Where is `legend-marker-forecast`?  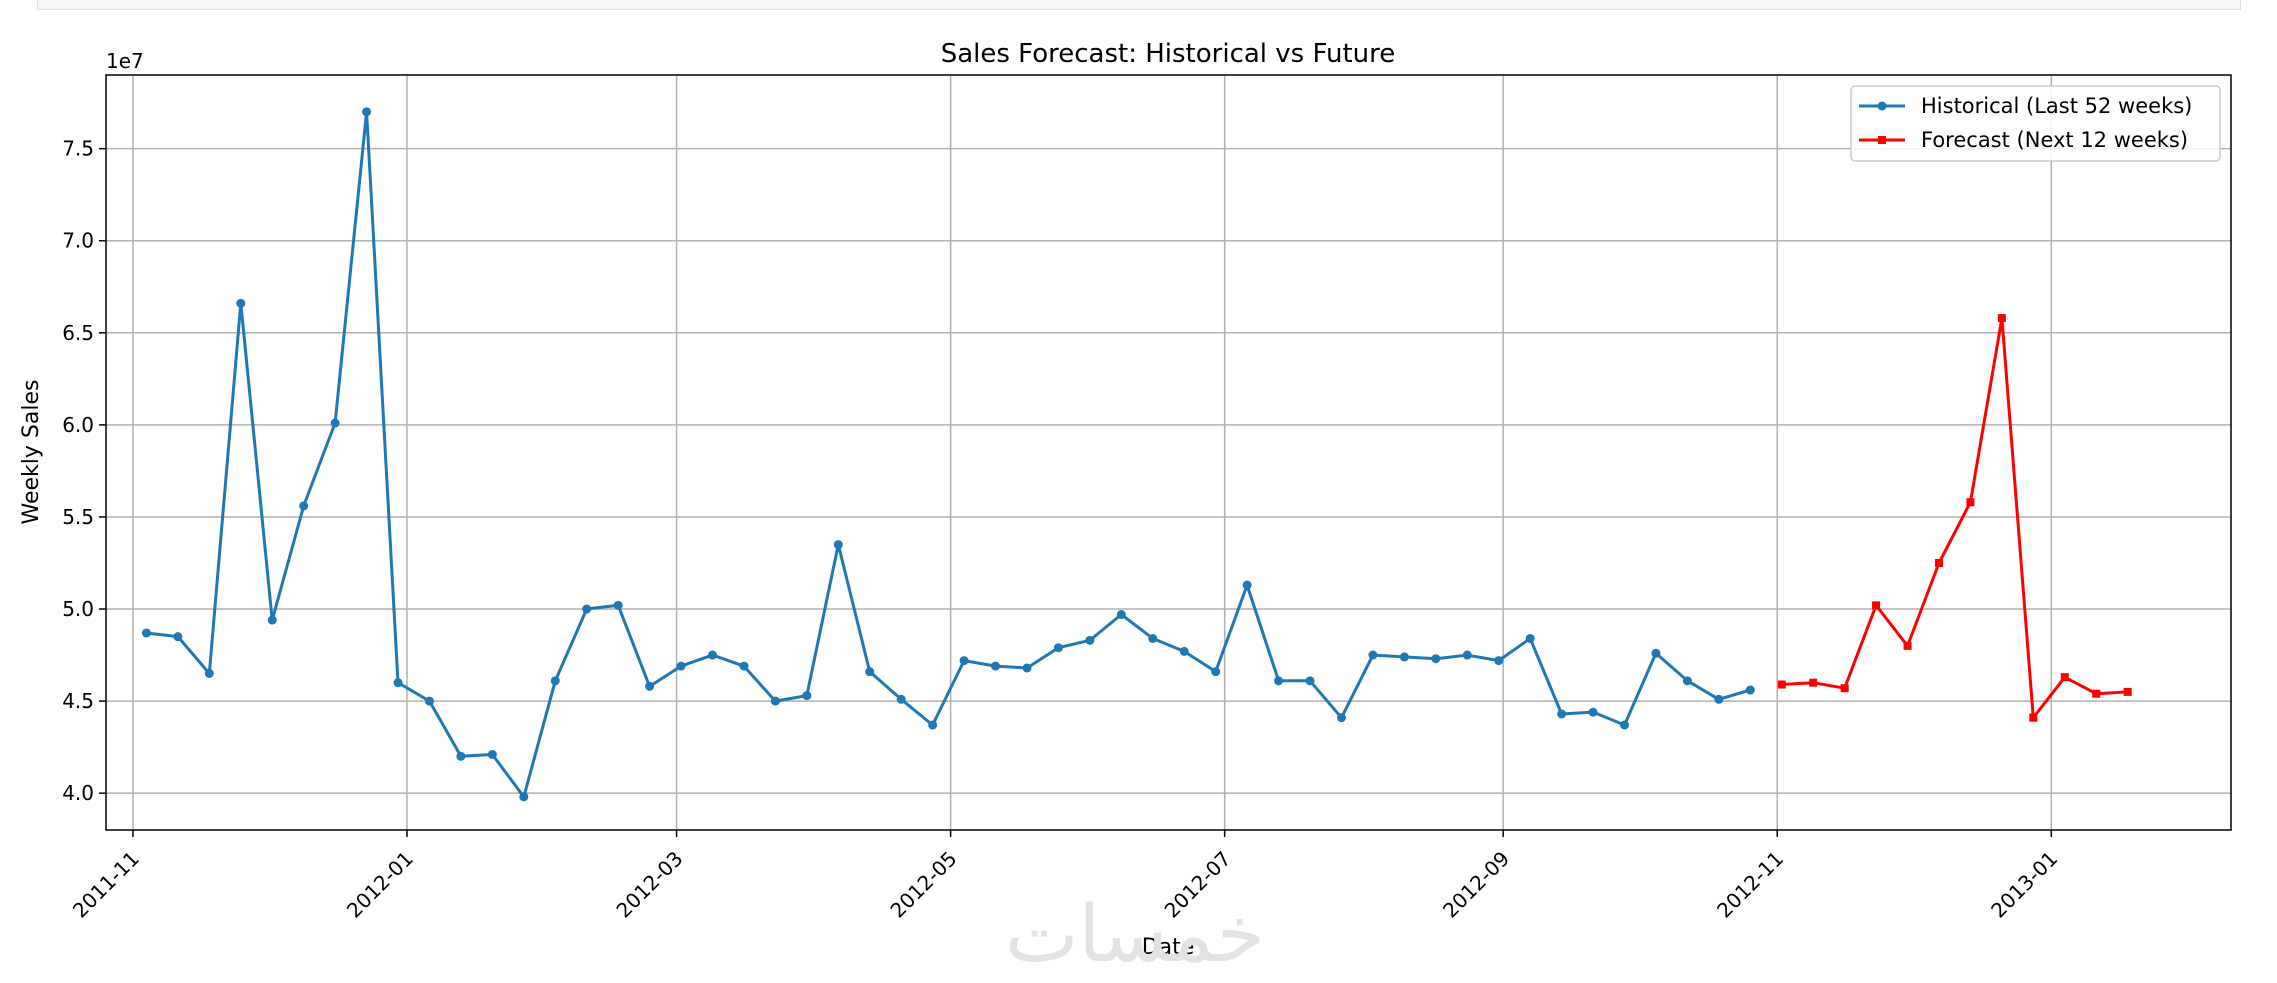
legend-marker-forecast is located at coordinates (1882, 140).